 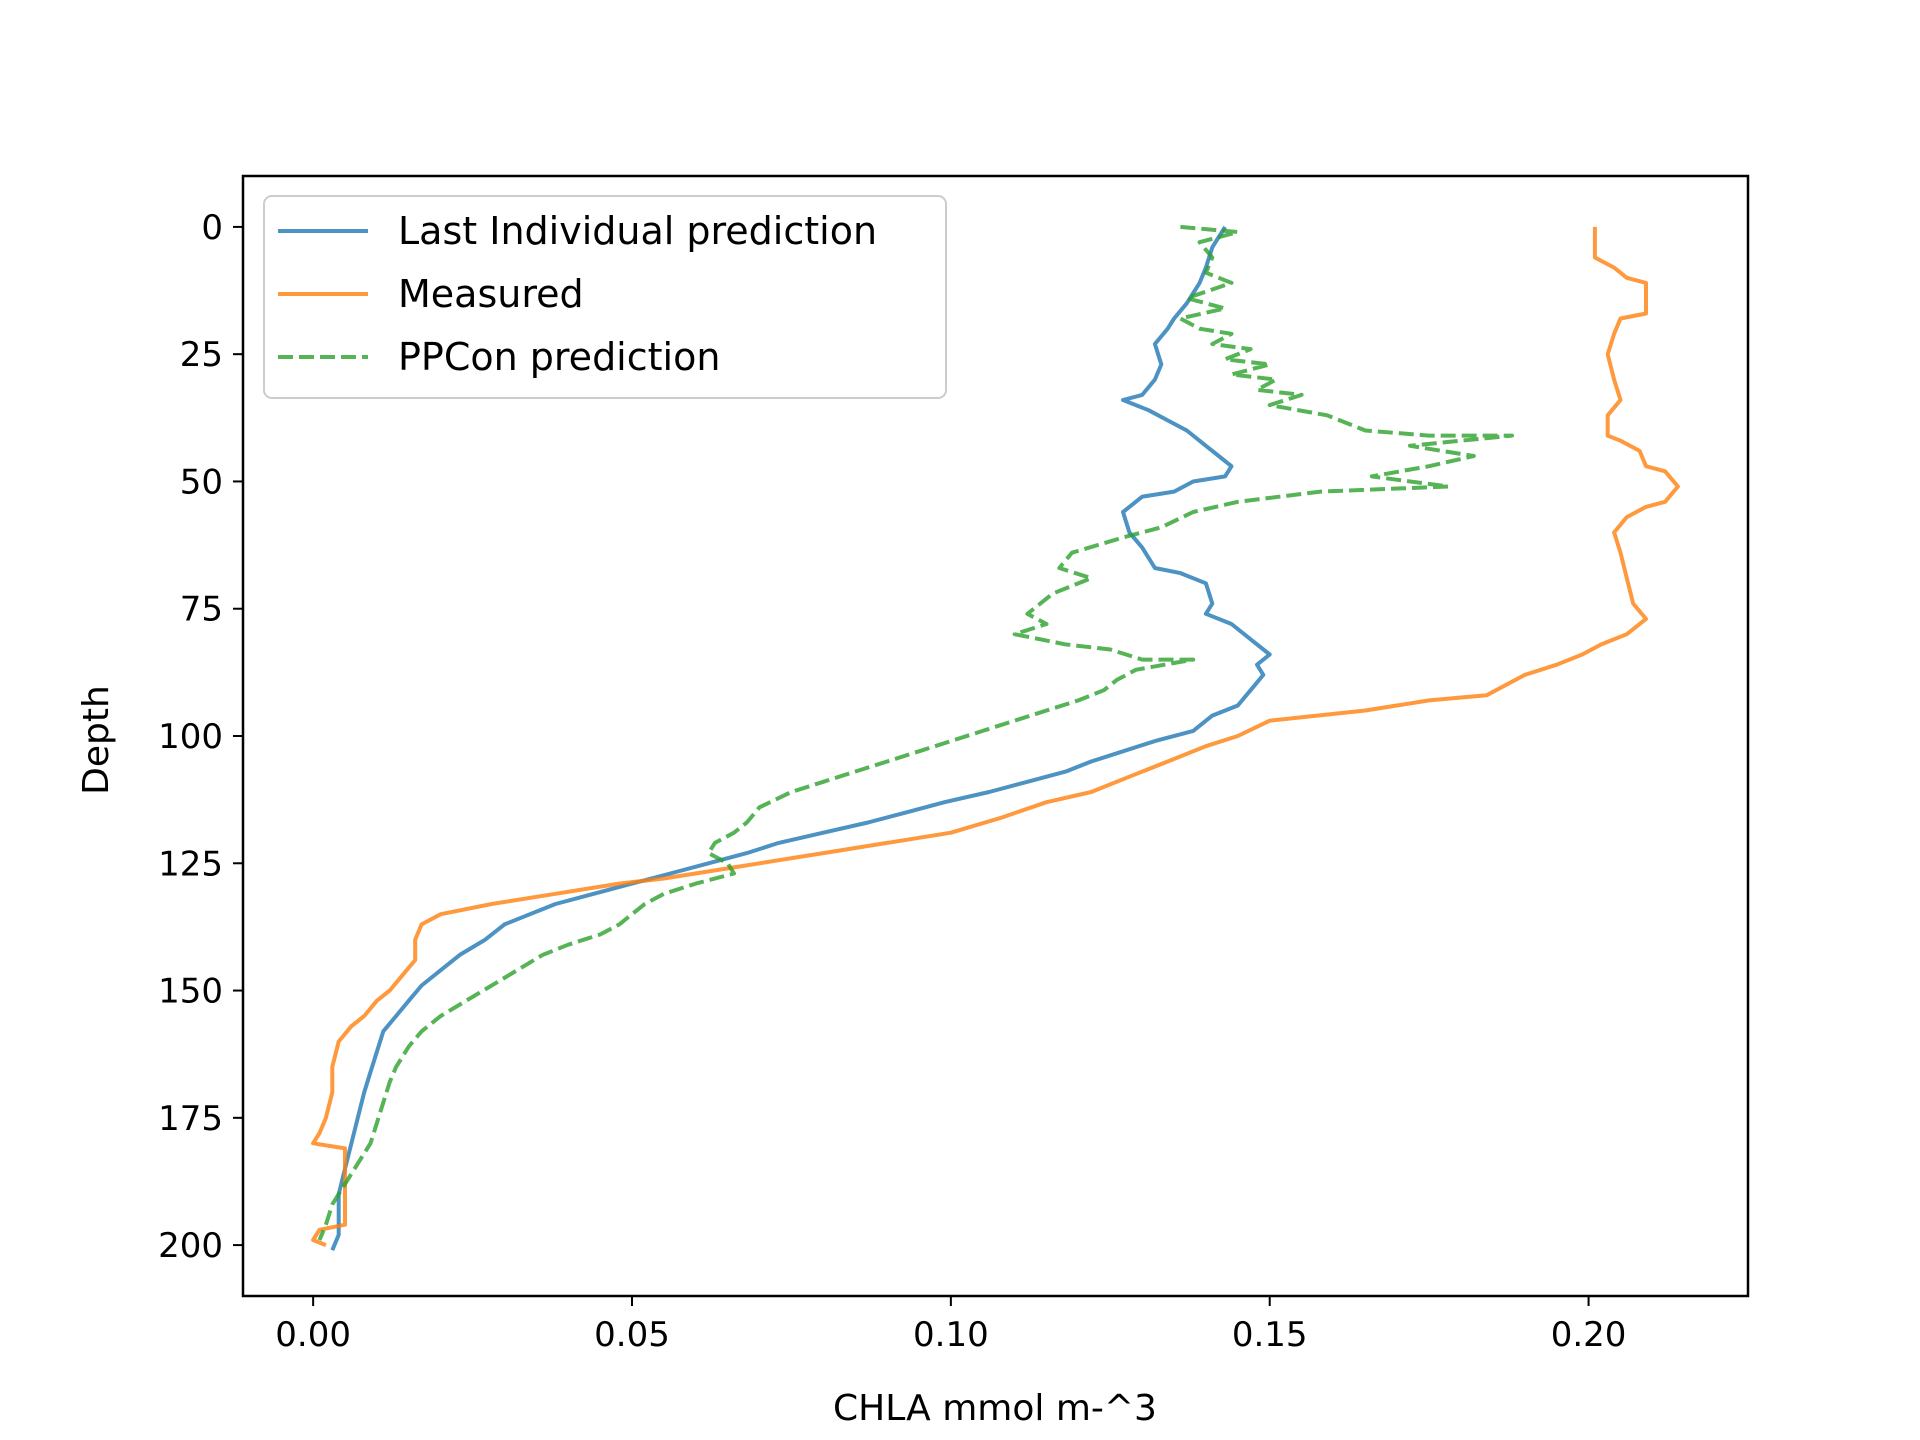 What do you see at coordinates (190, 1119) in the screenshot?
I see `y-tick-label: 175` at bounding box center [190, 1119].